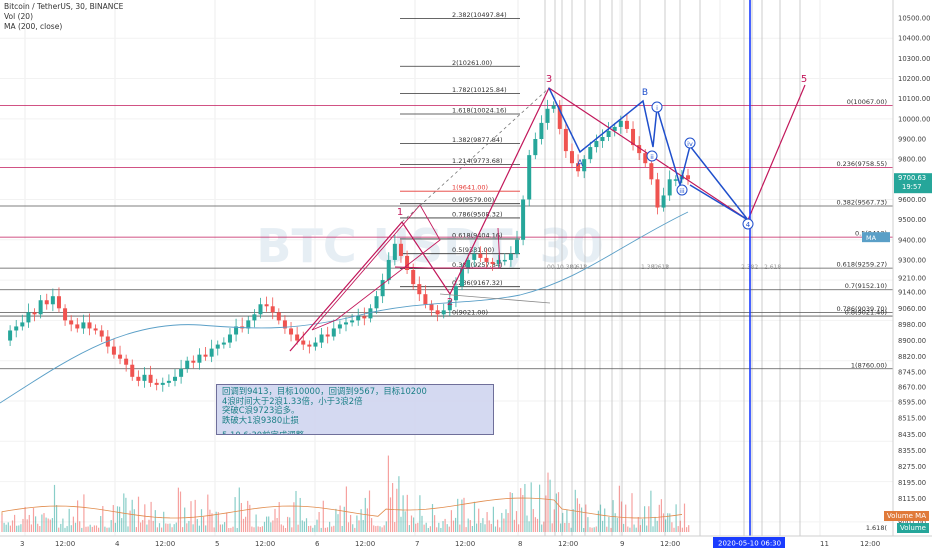 Image resolution: width=932 pixels, height=554 pixels. I want to click on wave-label-iii: iii, so click(682, 191).